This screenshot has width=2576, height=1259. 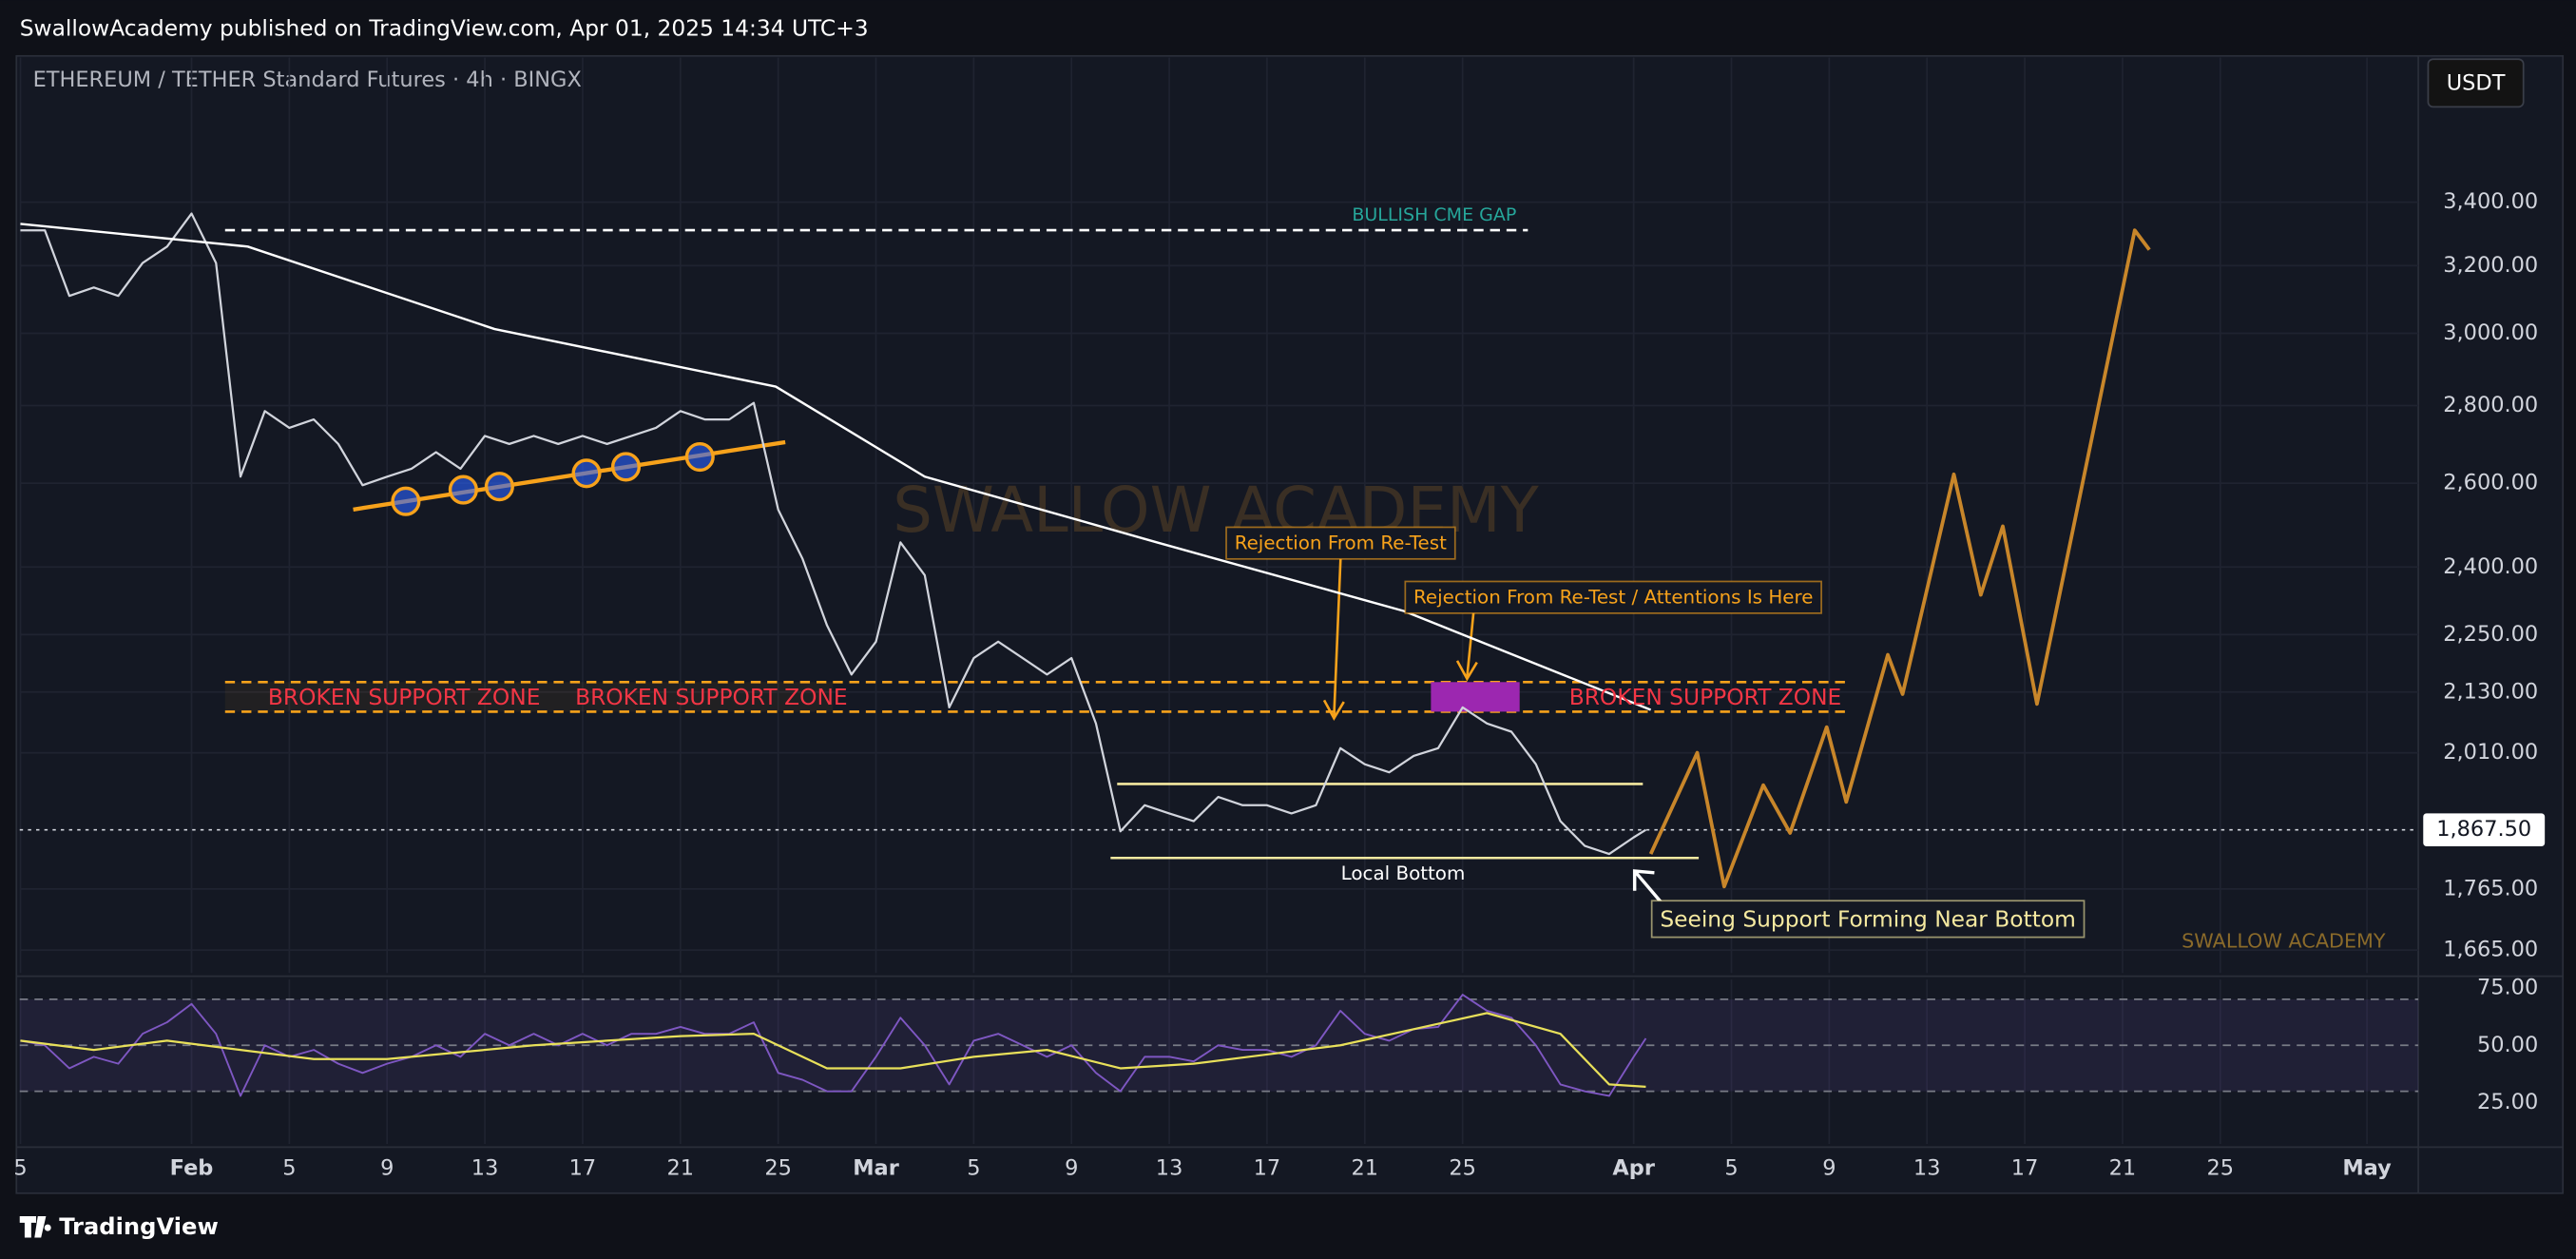 What do you see at coordinates (876, 1167) in the screenshot?
I see `x-tick-label: Mar` at bounding box center [876, 1167].